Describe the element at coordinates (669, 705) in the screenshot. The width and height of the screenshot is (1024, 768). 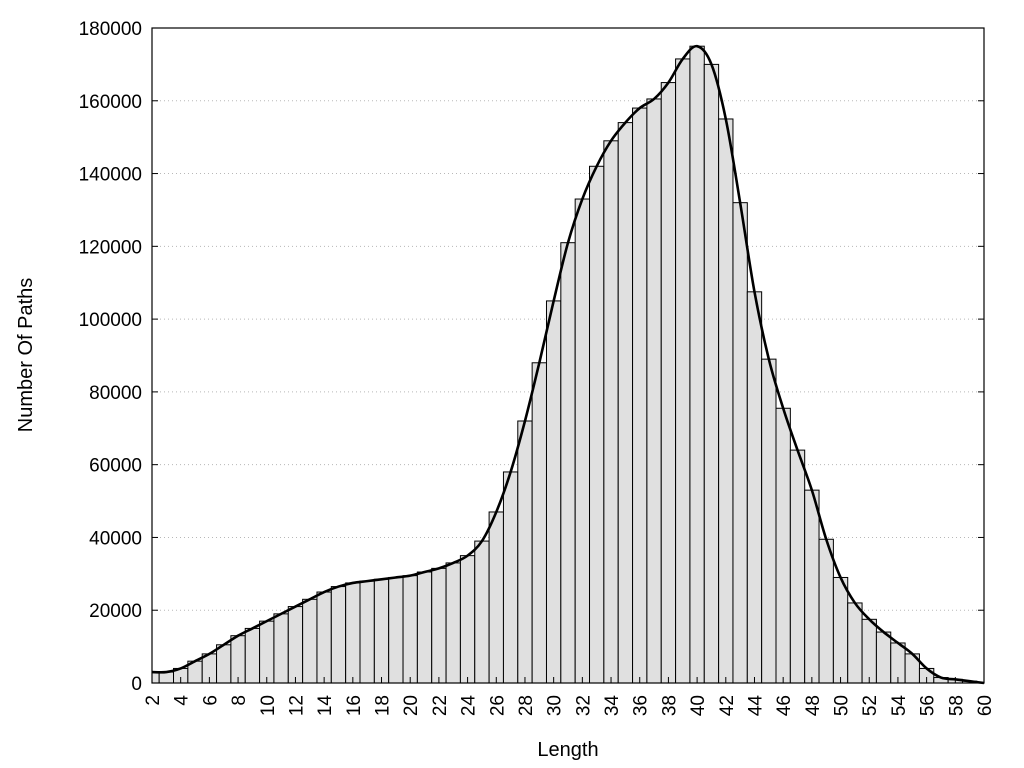
I see `x-tick-label: 38` at that location.